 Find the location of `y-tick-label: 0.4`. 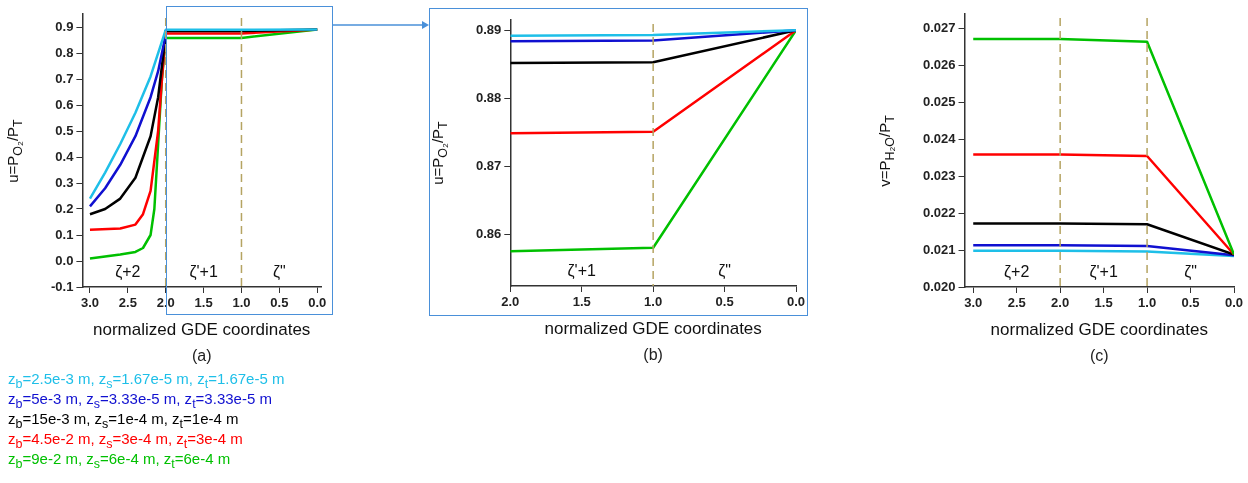

y-tick-label: 0.4 is located at coordinates (65, 156).